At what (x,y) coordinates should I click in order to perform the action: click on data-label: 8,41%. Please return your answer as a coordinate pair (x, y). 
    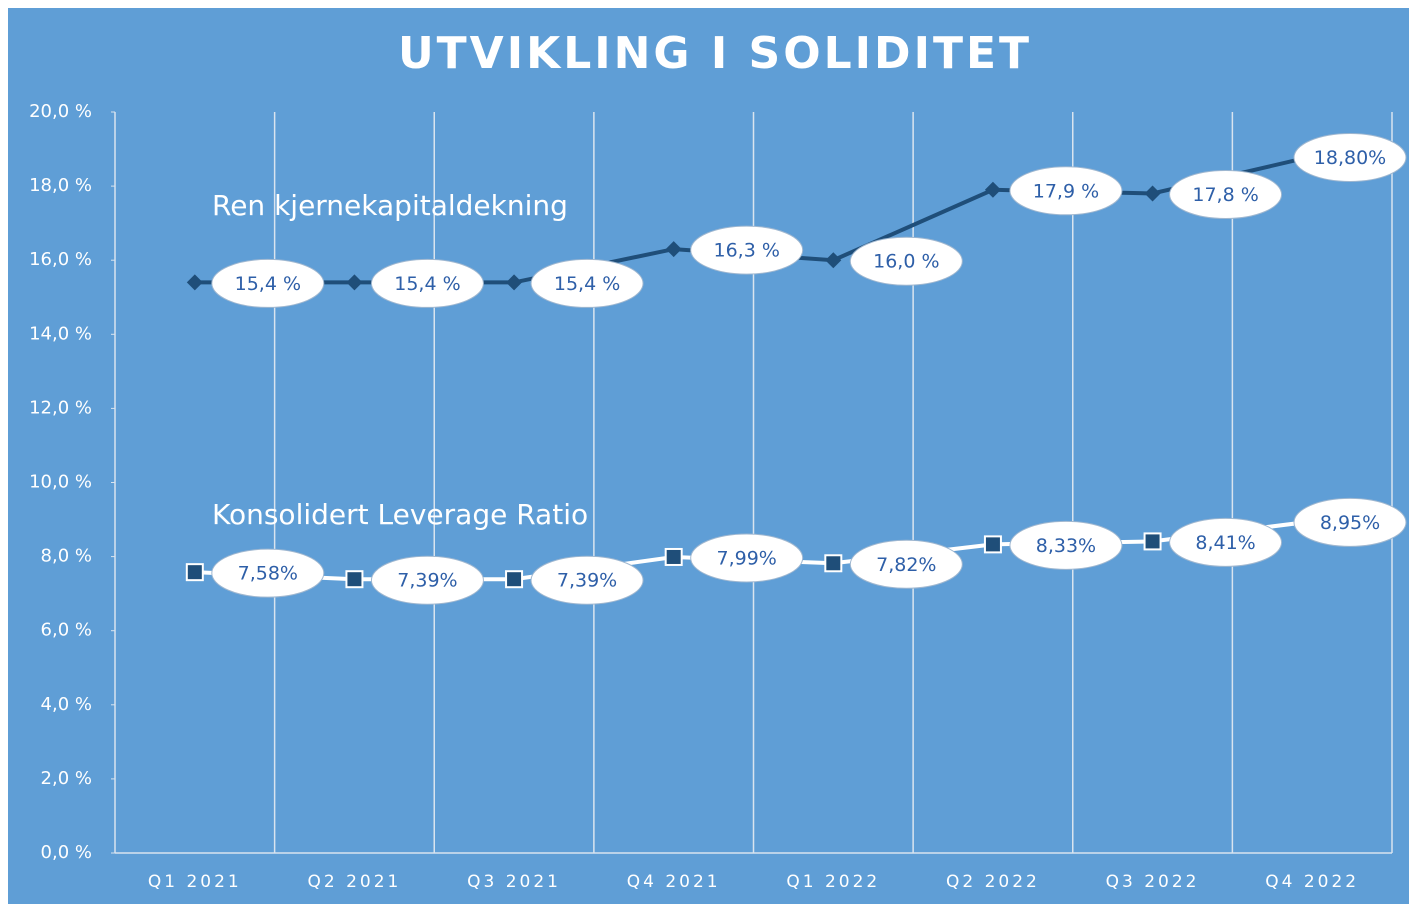
    Looking at the image, I should click on (1225, 543).